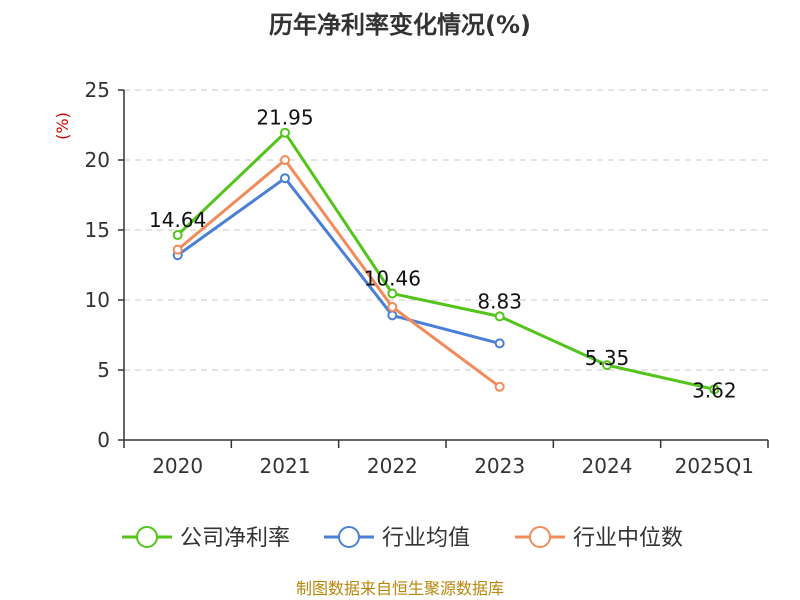 This screenshot has height=600, width=800. I want to click on legend-label: 行业均值, so click(426, 538).